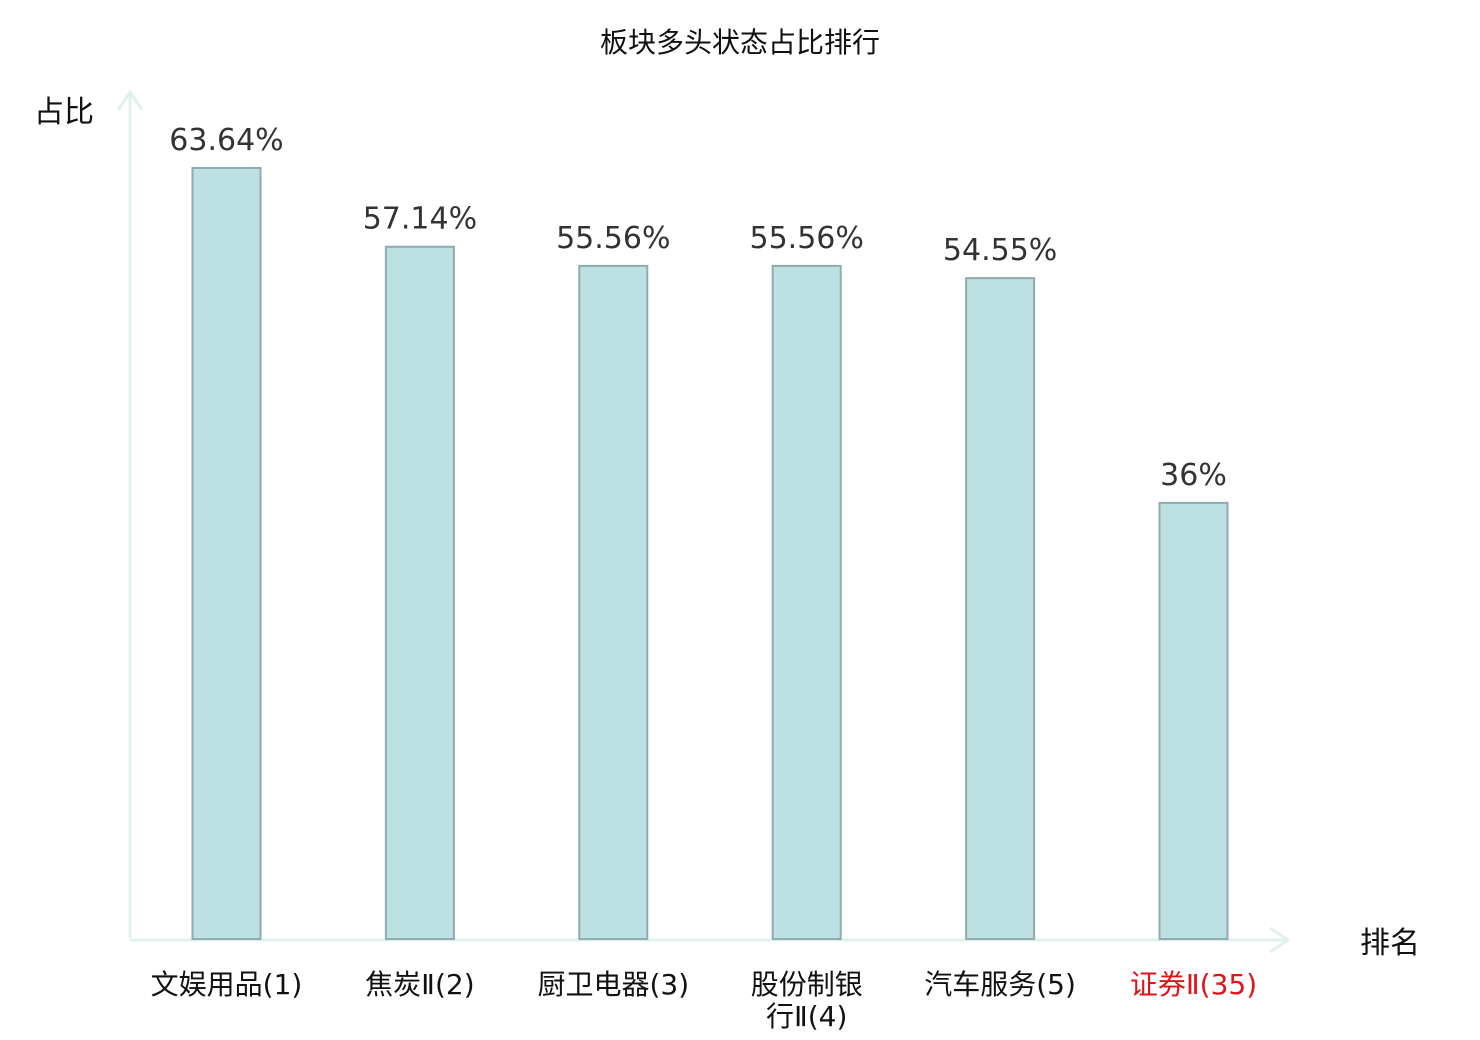 The height and width of the screenshot is (1040, 1480). What do you see at coordinates (807, 1000) in the screenshot?
I see `category-label-4: 股份制银行Ⅱ(4)` at bounding box center [807, 1000].